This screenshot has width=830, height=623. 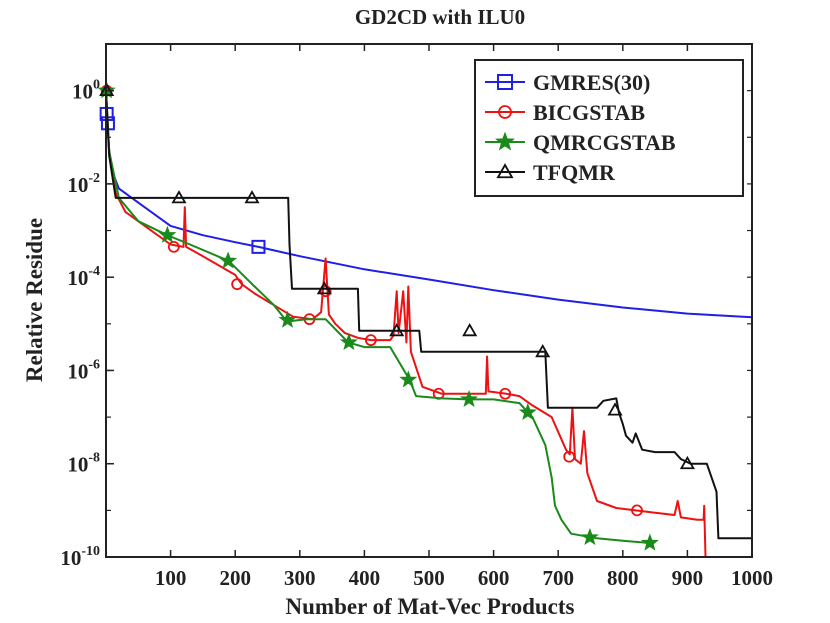 I want to click on y-tick-label: 10⁻², so click(x=83, y=184).